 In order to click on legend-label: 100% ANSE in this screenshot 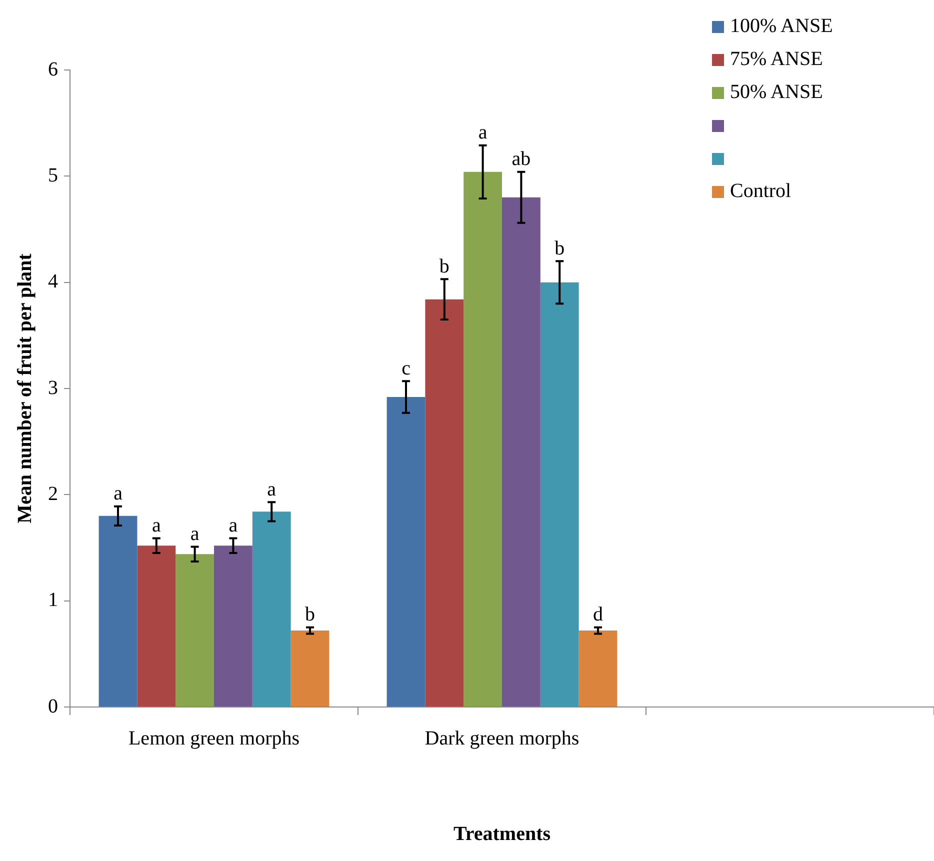, I will do `click(781, 26)`.